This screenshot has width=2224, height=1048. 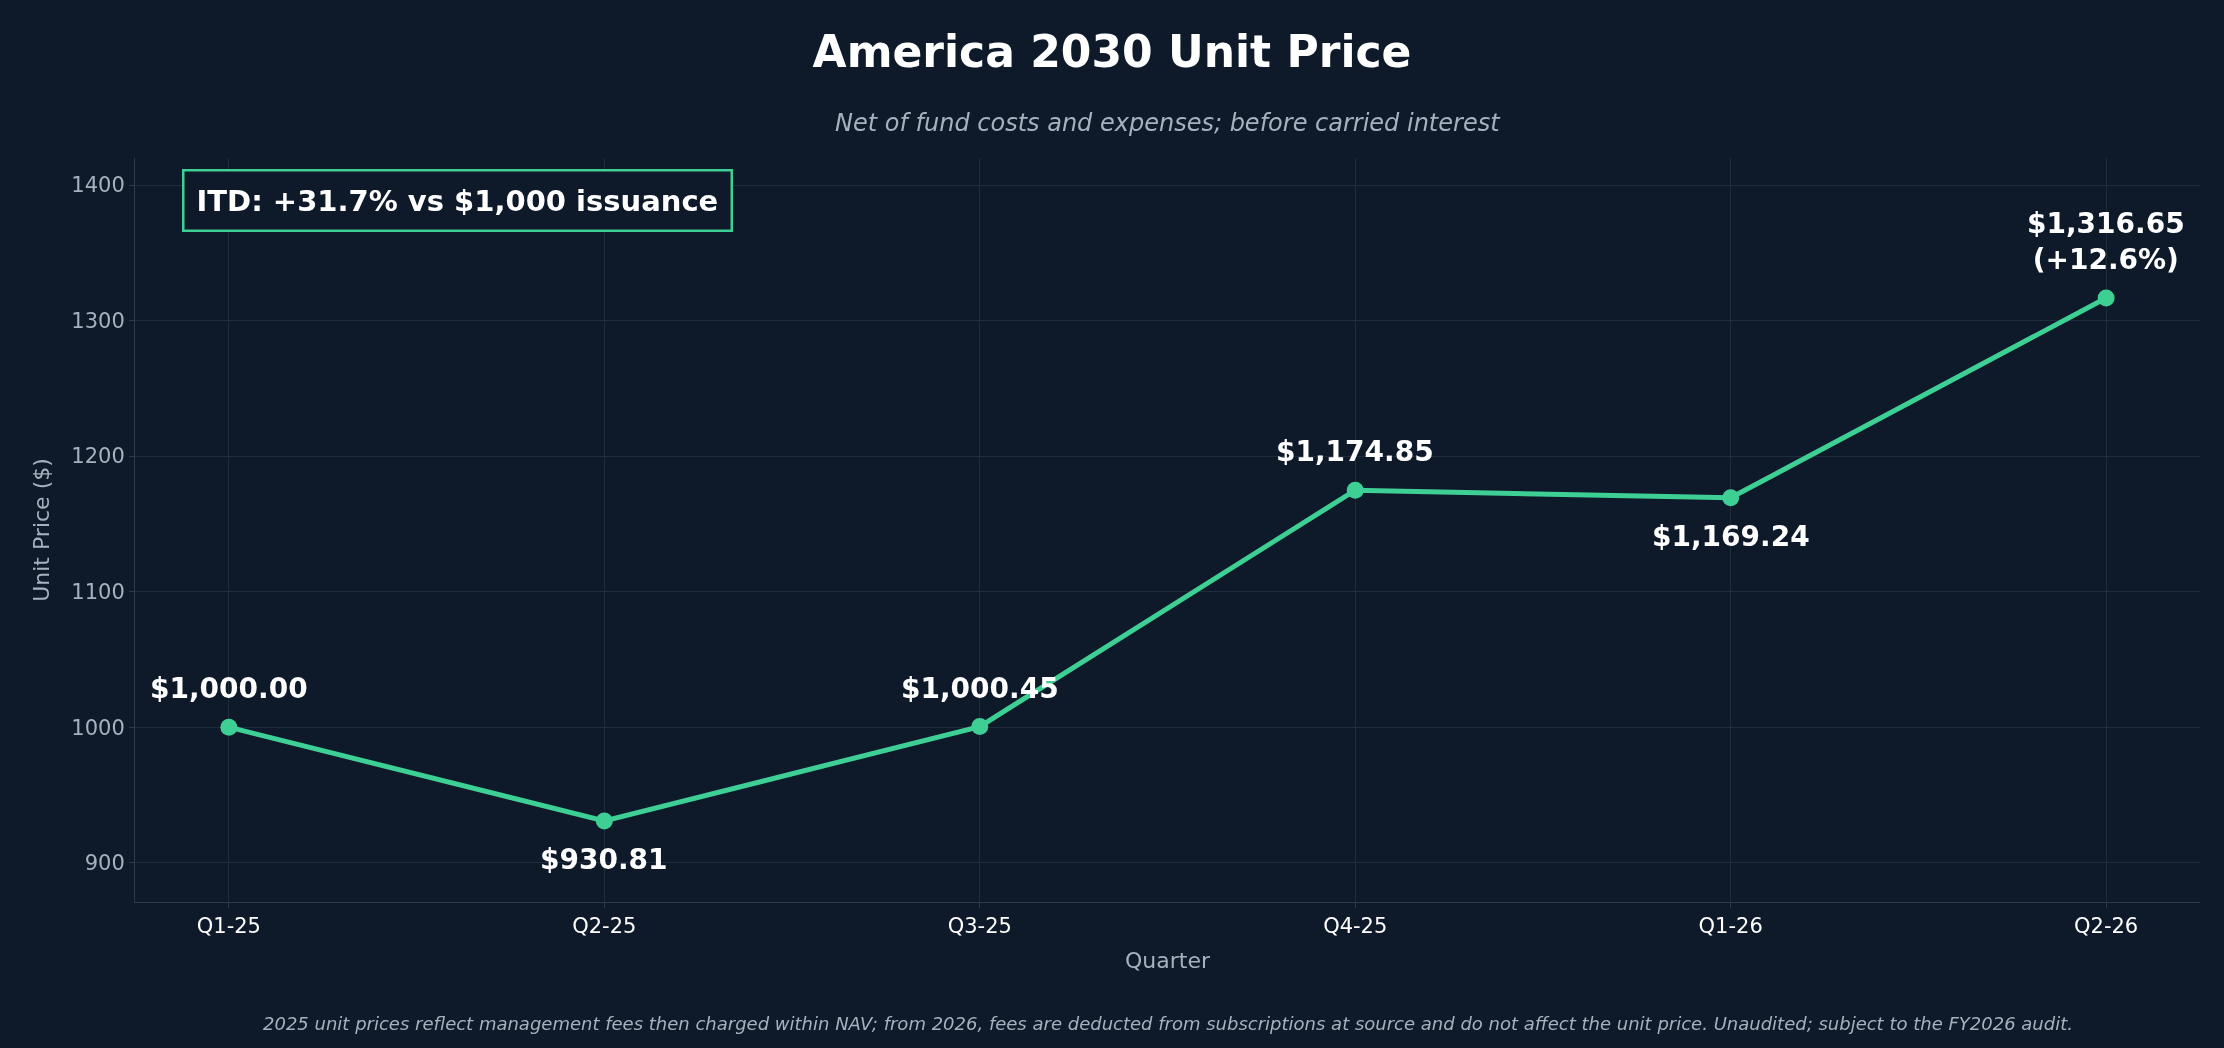 I want to click on x-tick-label: Q2-25, so click(x=604, y=926).